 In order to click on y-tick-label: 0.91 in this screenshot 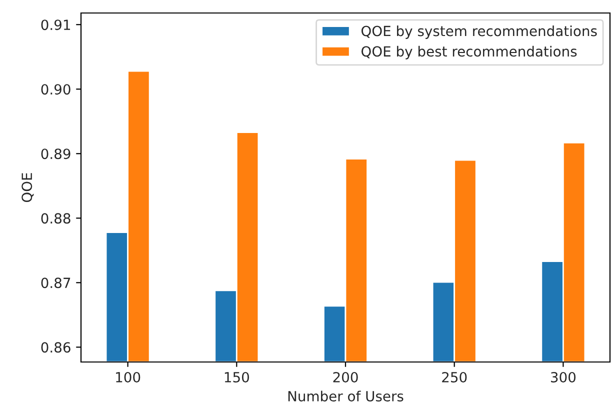, I will do `click(55, 25)`.